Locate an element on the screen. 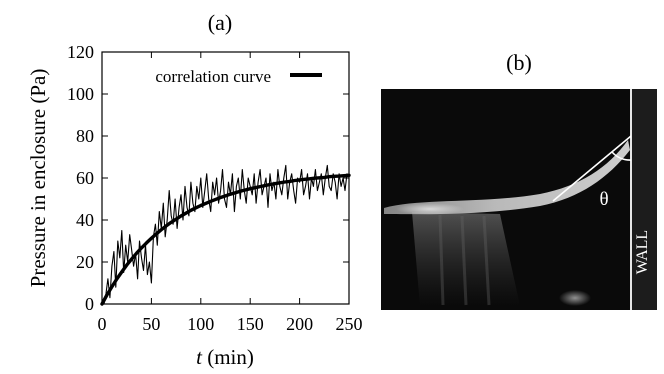 Image resolution: width=664 pixels, height=374 pixels. y-tick-label: 0 is located at coordinates (89, 304).